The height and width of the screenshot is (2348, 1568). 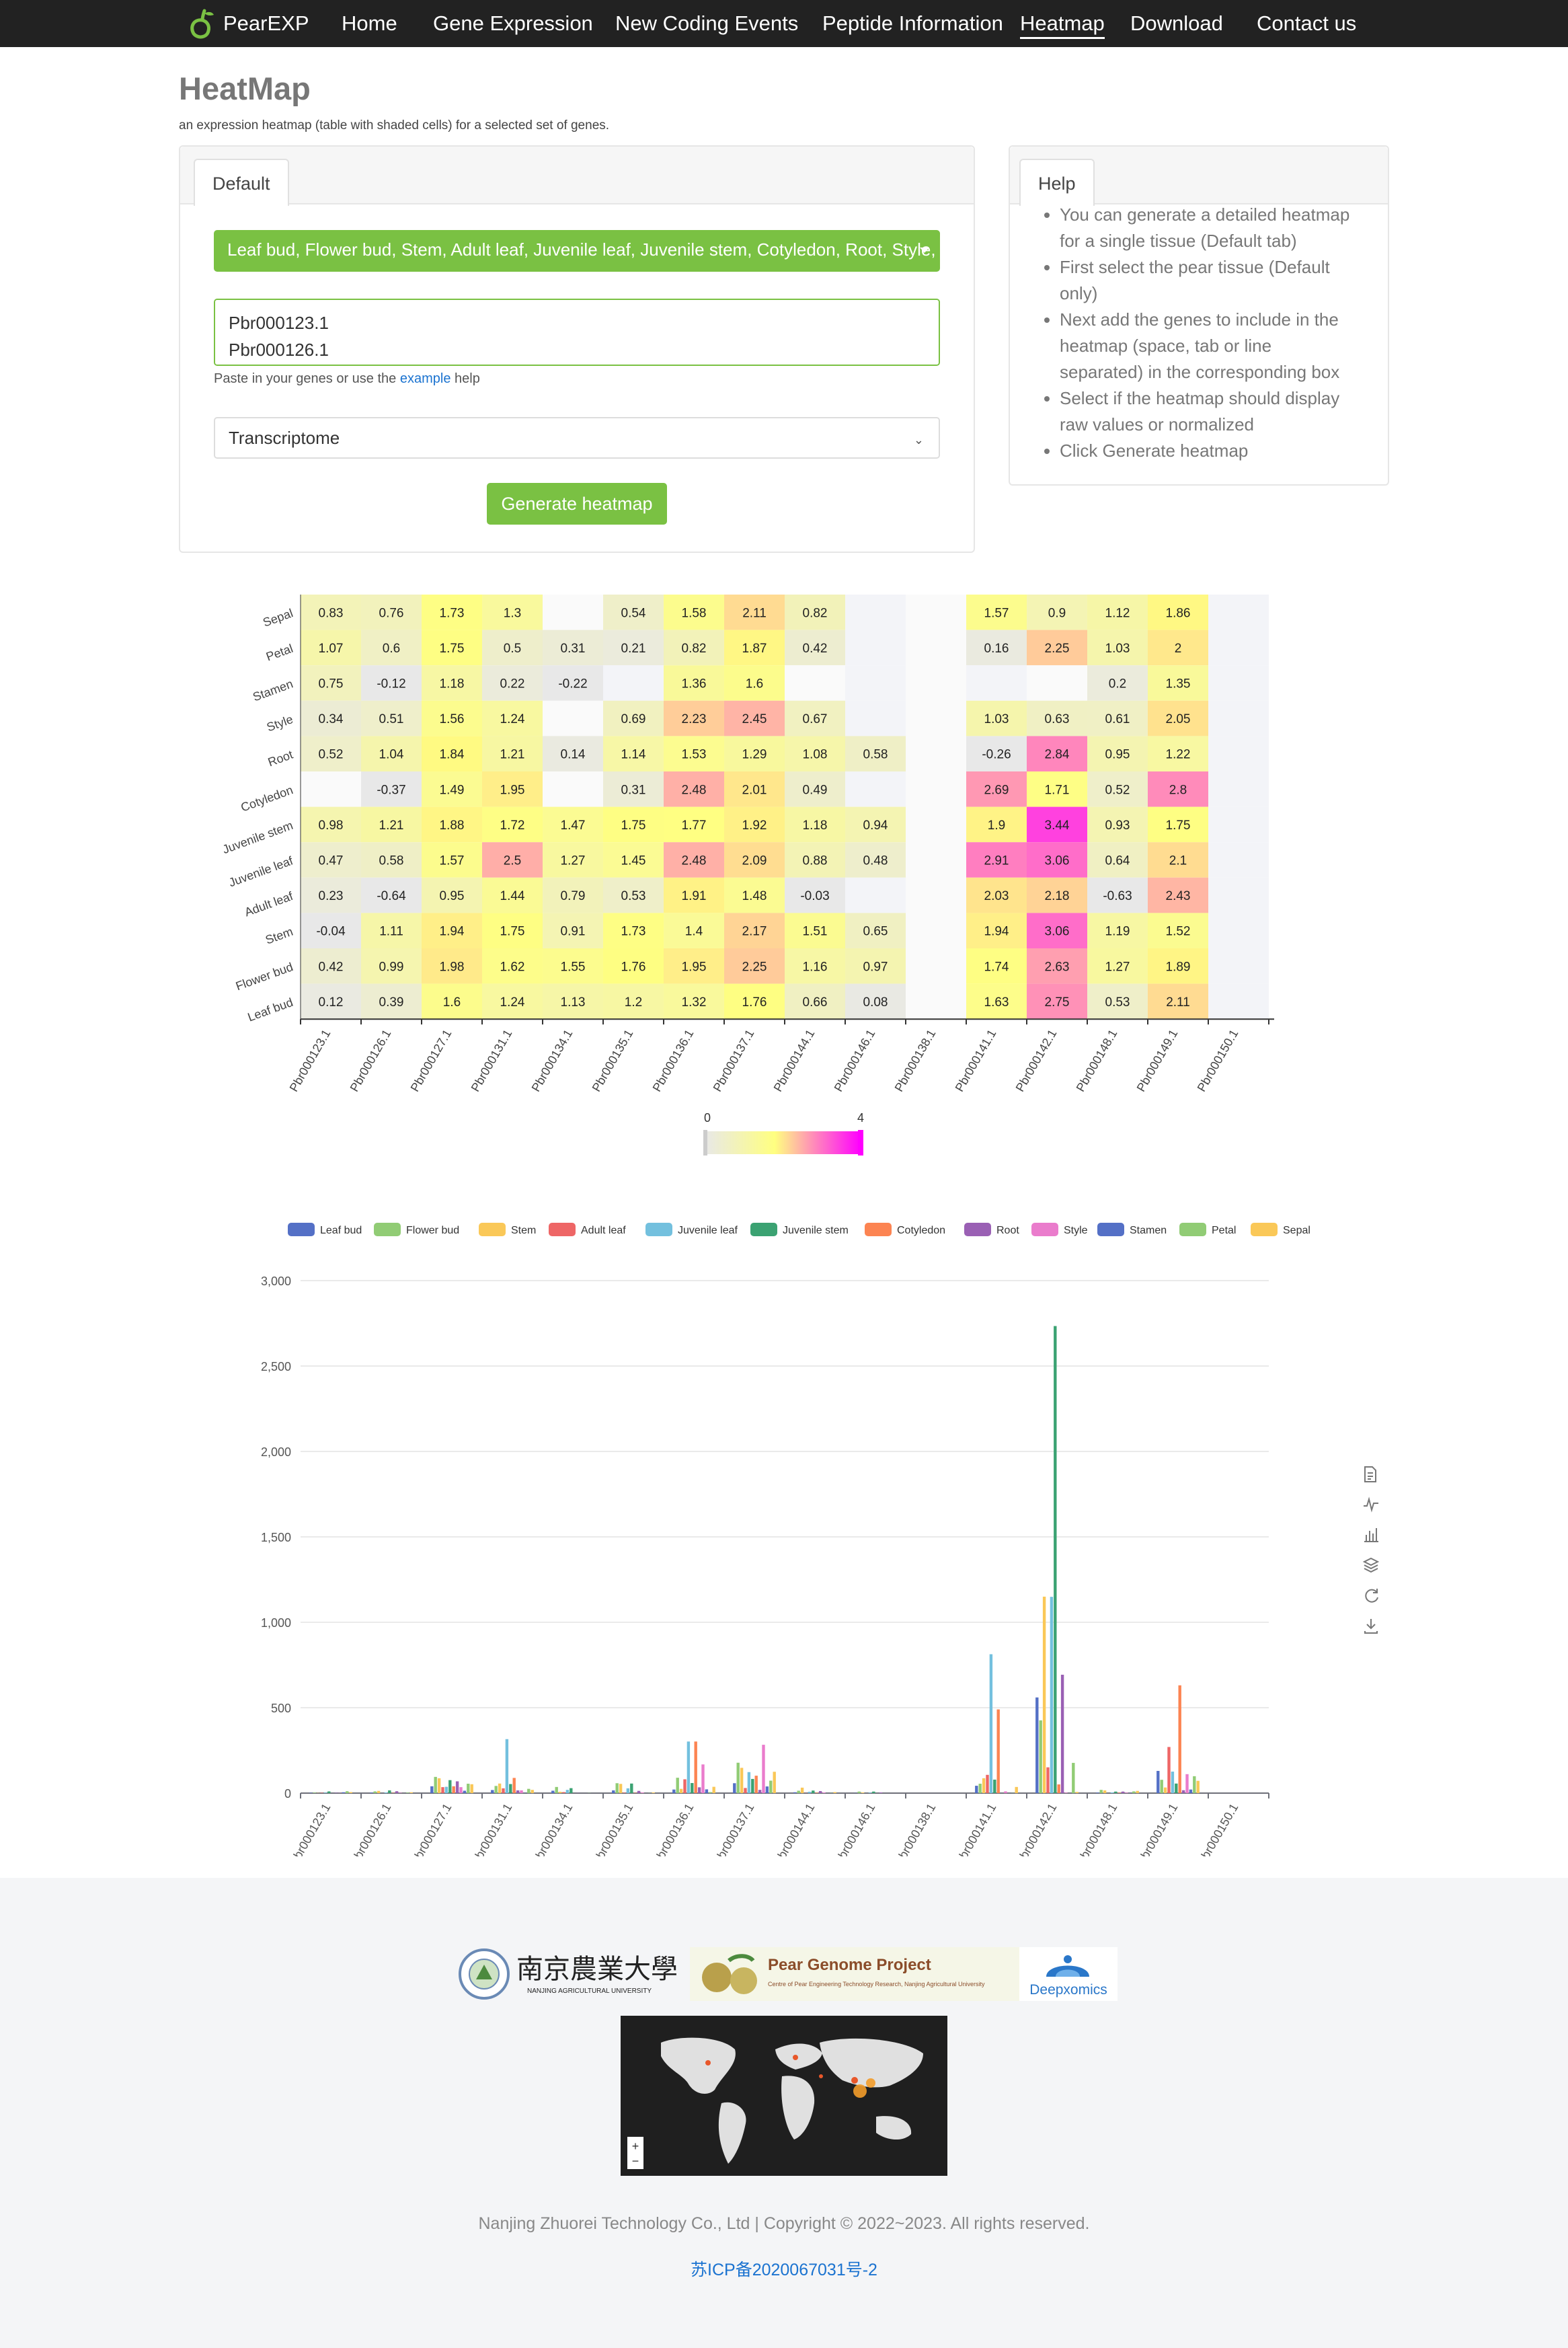 What do you see at coordinates (246, 24) in the screenshot?
I see `brand: PearEXP` at bounding box center [246, 24].